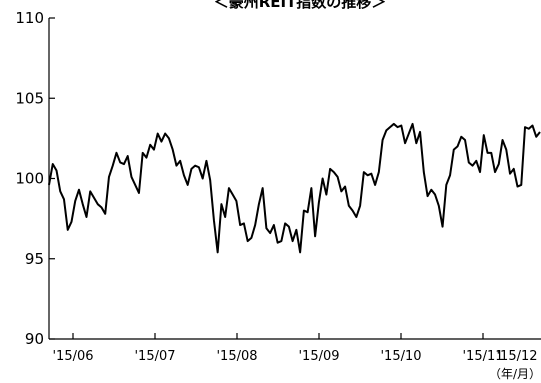 Image resolution: width=541 pixels, height=383 pixels. Describe the element at coordinates (236, 356) in the screenshot. I see `x-tick-label: '15/08` at that location.